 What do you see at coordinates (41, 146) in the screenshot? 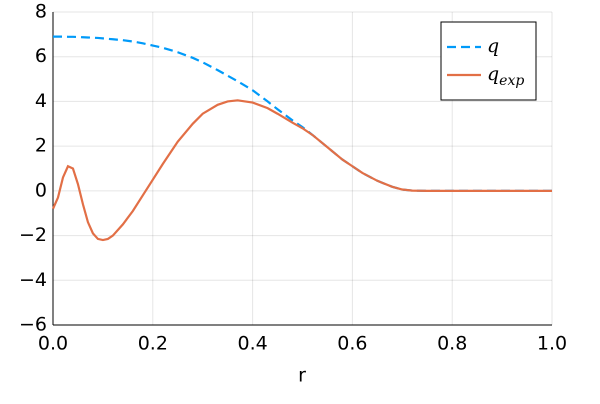
I see `y-tick-label: 2` at bounding box center [41, 146].